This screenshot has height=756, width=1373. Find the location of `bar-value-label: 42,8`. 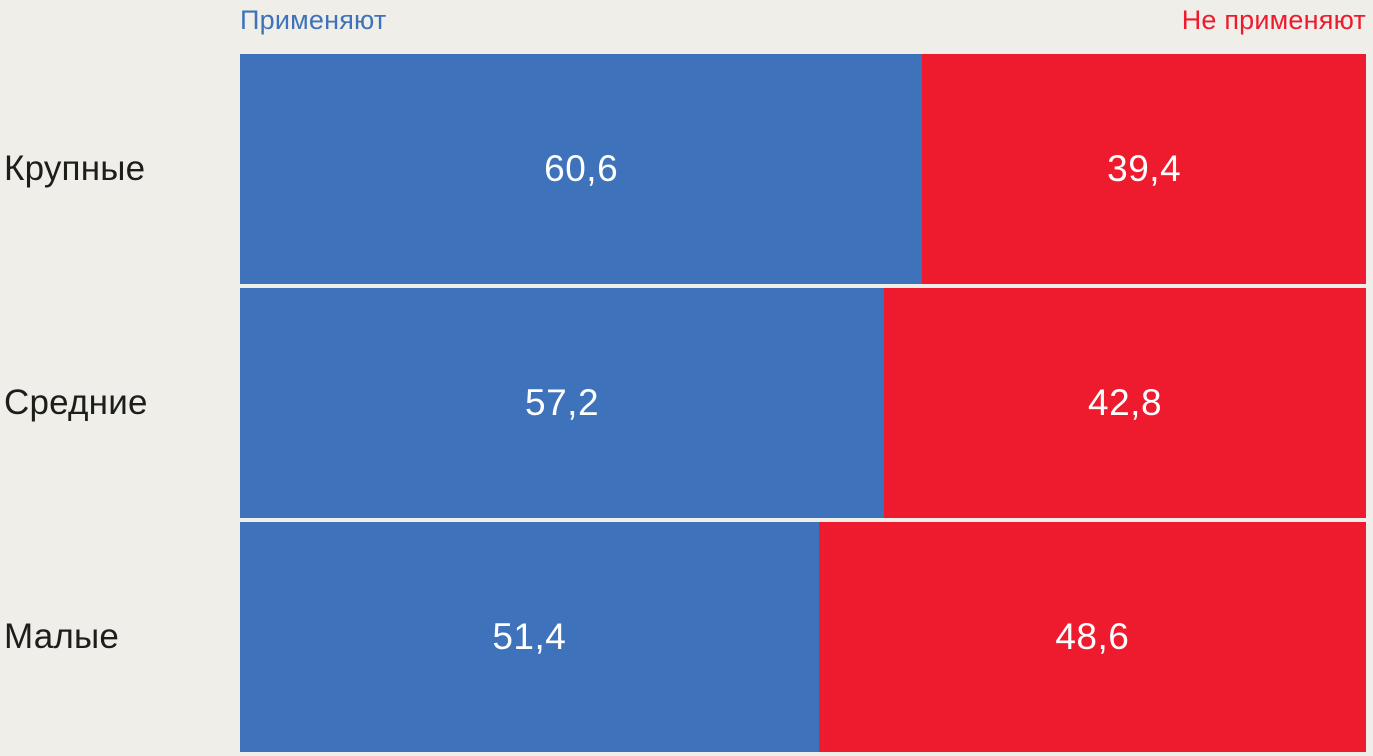

bar-value-label: 42,8 is located at coordinates (1125, 402).